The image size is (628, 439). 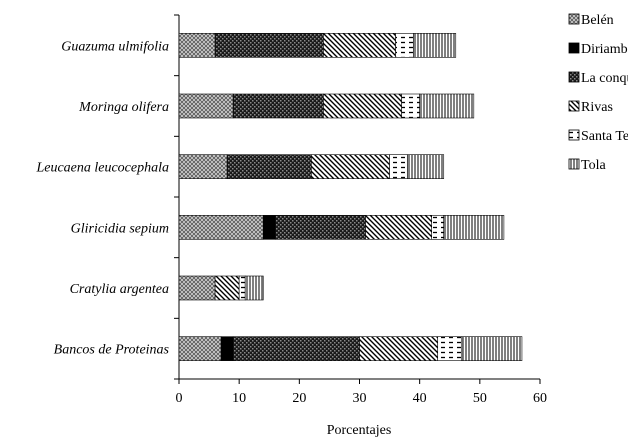 I want to click on x-tick-label: 40, so click(x=420, y=398).